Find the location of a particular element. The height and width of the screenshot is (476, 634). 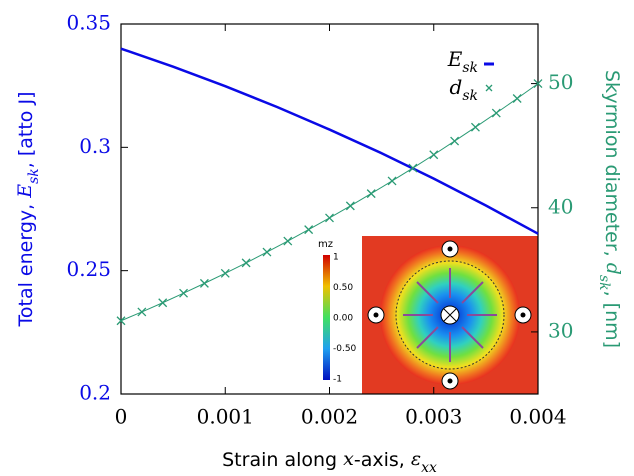

colorbar-label: -0.50 is located at coordinates (345, 349).